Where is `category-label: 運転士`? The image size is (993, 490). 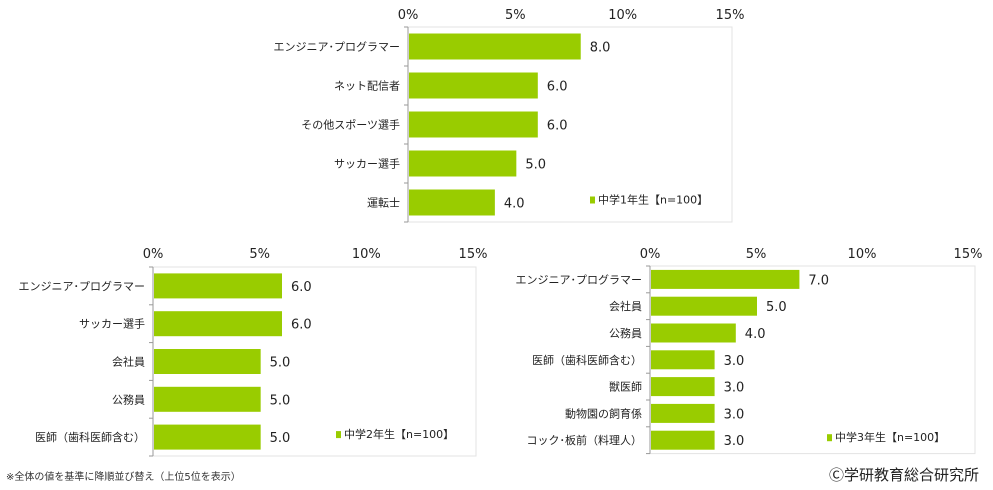 category-label: 運転士 is located at coordinates (383, 203).